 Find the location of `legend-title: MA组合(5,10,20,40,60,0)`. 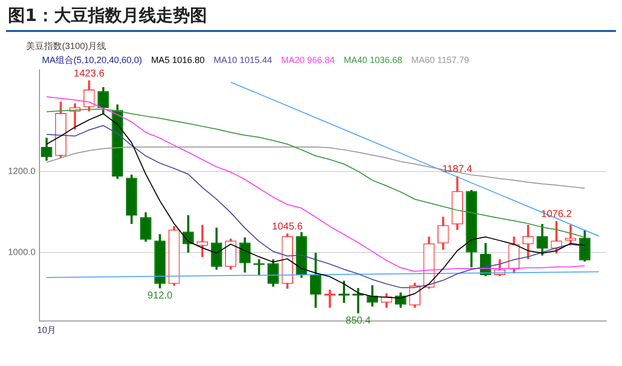

legend-title: MA组合(5,10,20,40,60,0) is located at coordinates (92, 60).